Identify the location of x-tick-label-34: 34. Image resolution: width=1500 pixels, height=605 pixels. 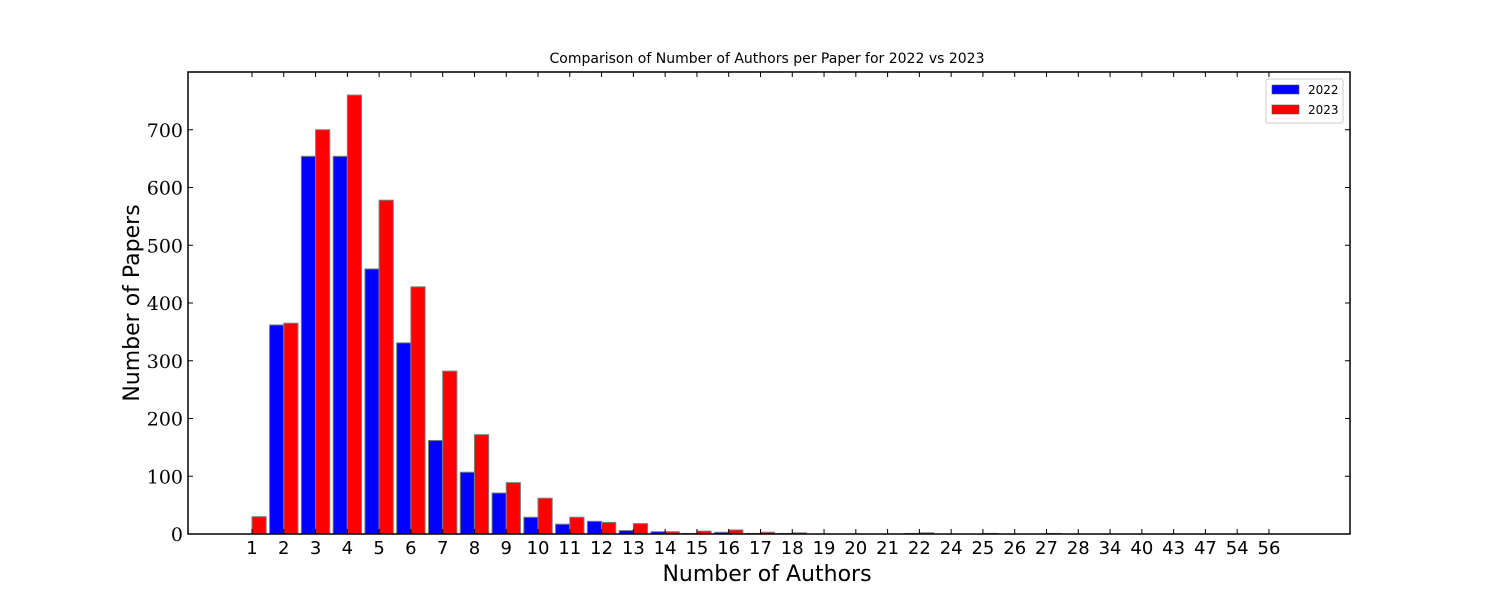
(1110, 548).